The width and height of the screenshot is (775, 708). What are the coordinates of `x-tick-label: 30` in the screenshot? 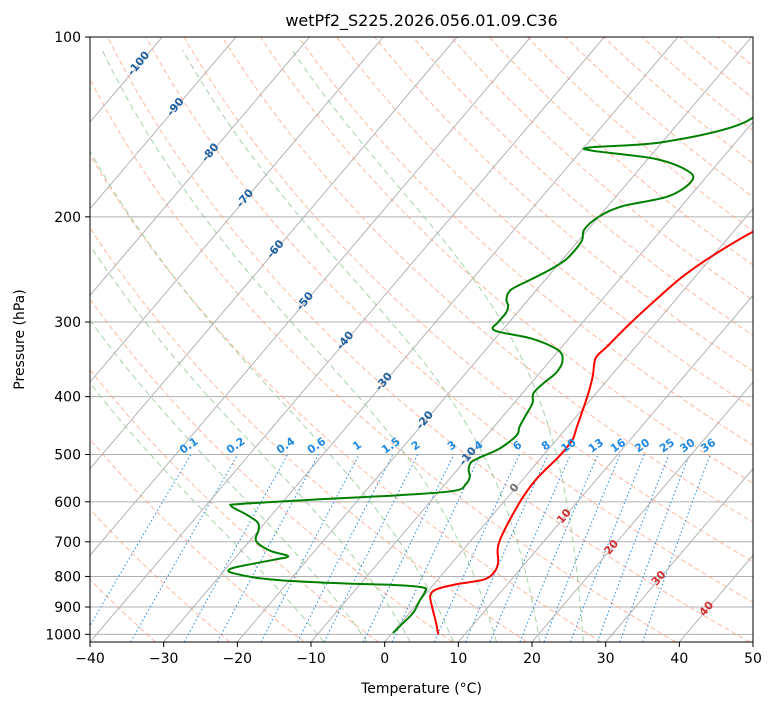 It's located at (606, 659).